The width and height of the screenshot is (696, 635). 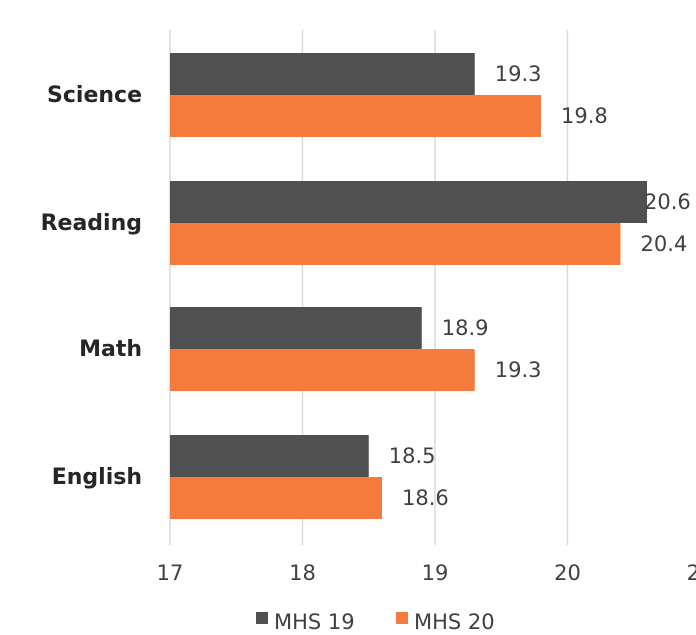 I want to click on data-label-reading-mhs-19: 20.6, so click(x=667, y=202).